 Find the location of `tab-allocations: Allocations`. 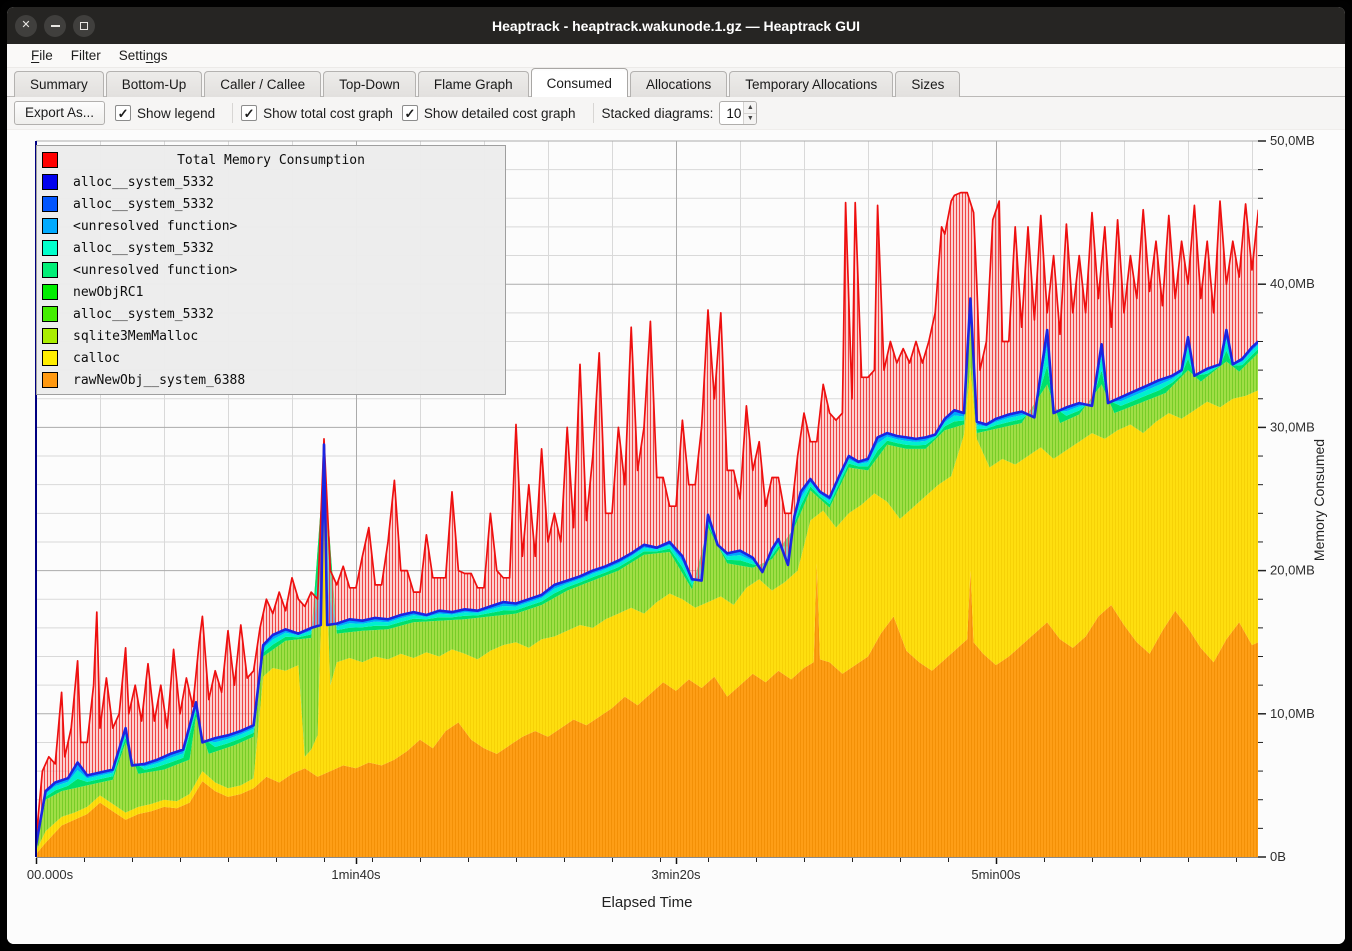

tab-allocations: Allocations is located at coordinates (678, 84).